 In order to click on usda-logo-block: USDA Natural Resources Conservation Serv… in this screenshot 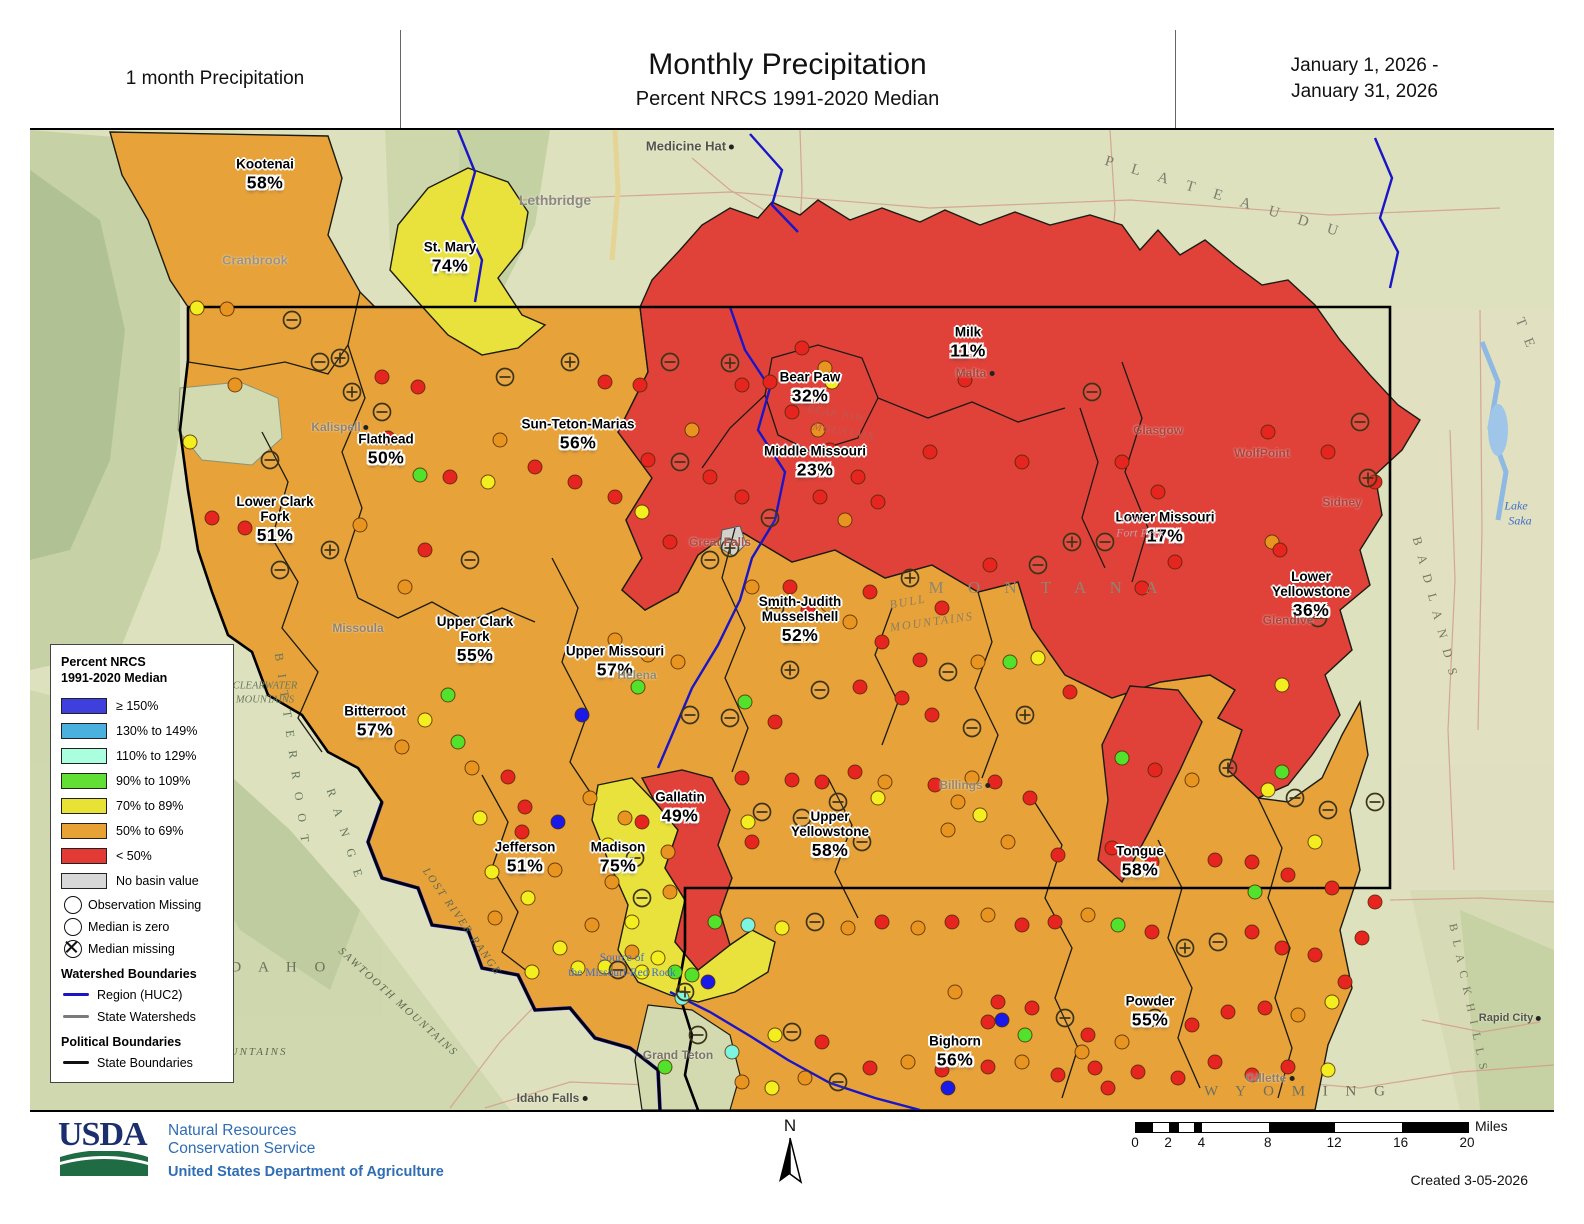, I will do `click(251, 1150)`.